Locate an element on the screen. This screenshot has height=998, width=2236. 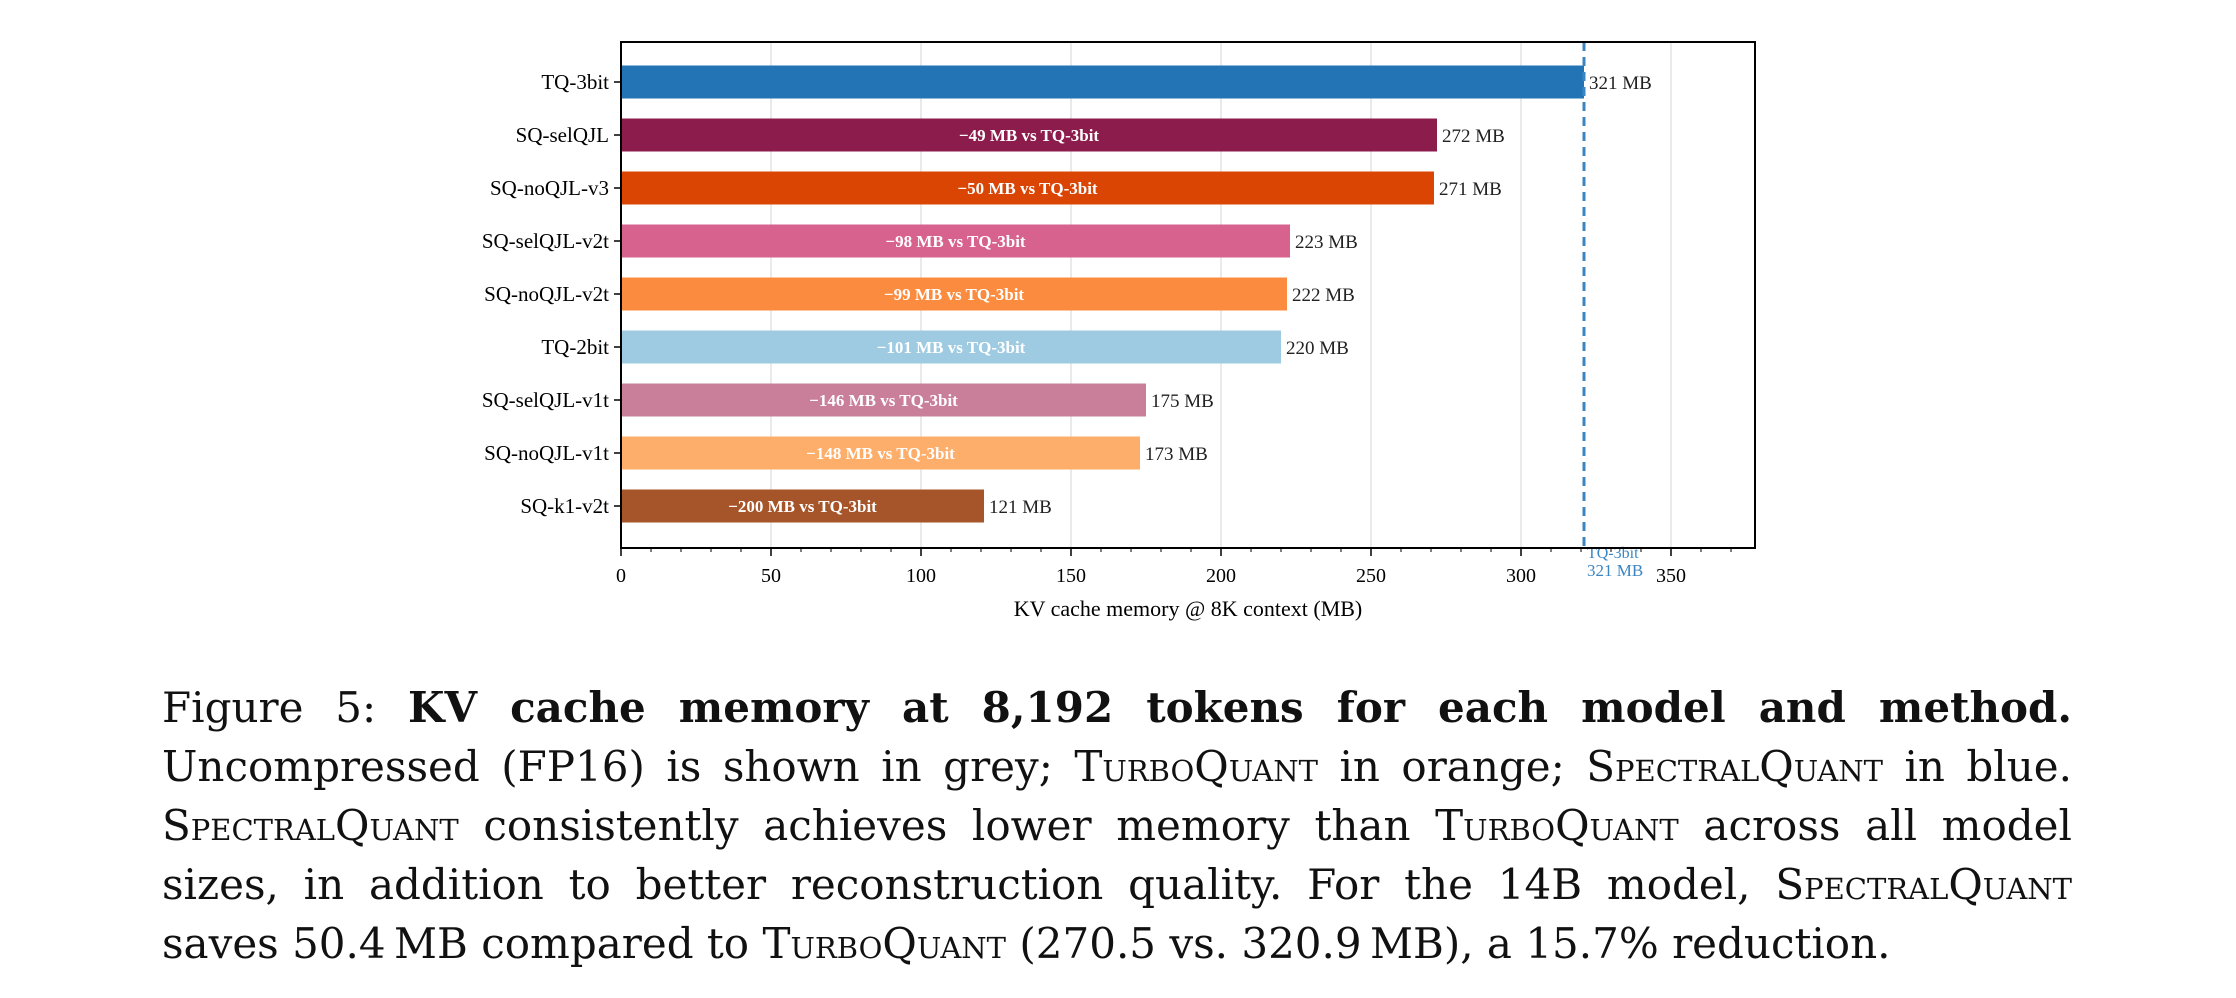
reference-line-value-label: 321 MB is located at coordinates (1615, 570).